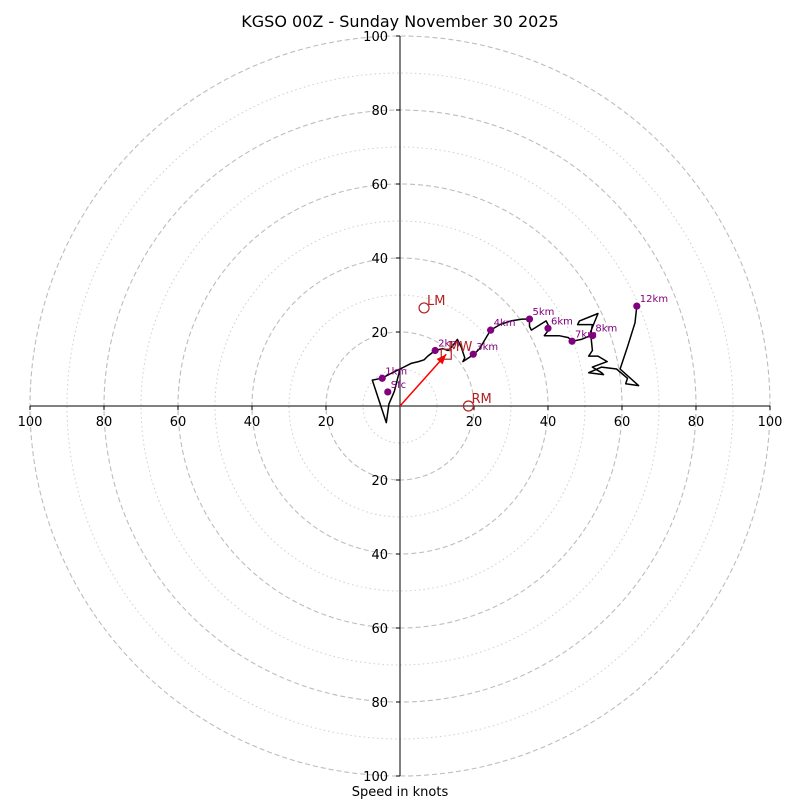 The height and width of the screenshot is (800, 800). I want to click on mean-wind-marker, so click(446, 354).